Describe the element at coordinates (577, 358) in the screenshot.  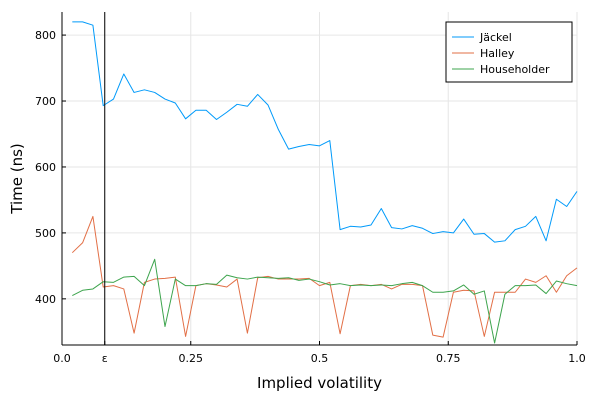
I see `x-tick-label: 1.0` at that location.